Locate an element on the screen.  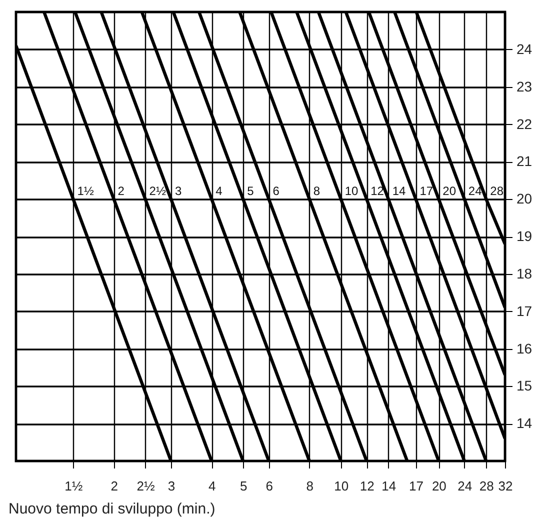
annotation: 1½ is located at coordinates (85, 191).